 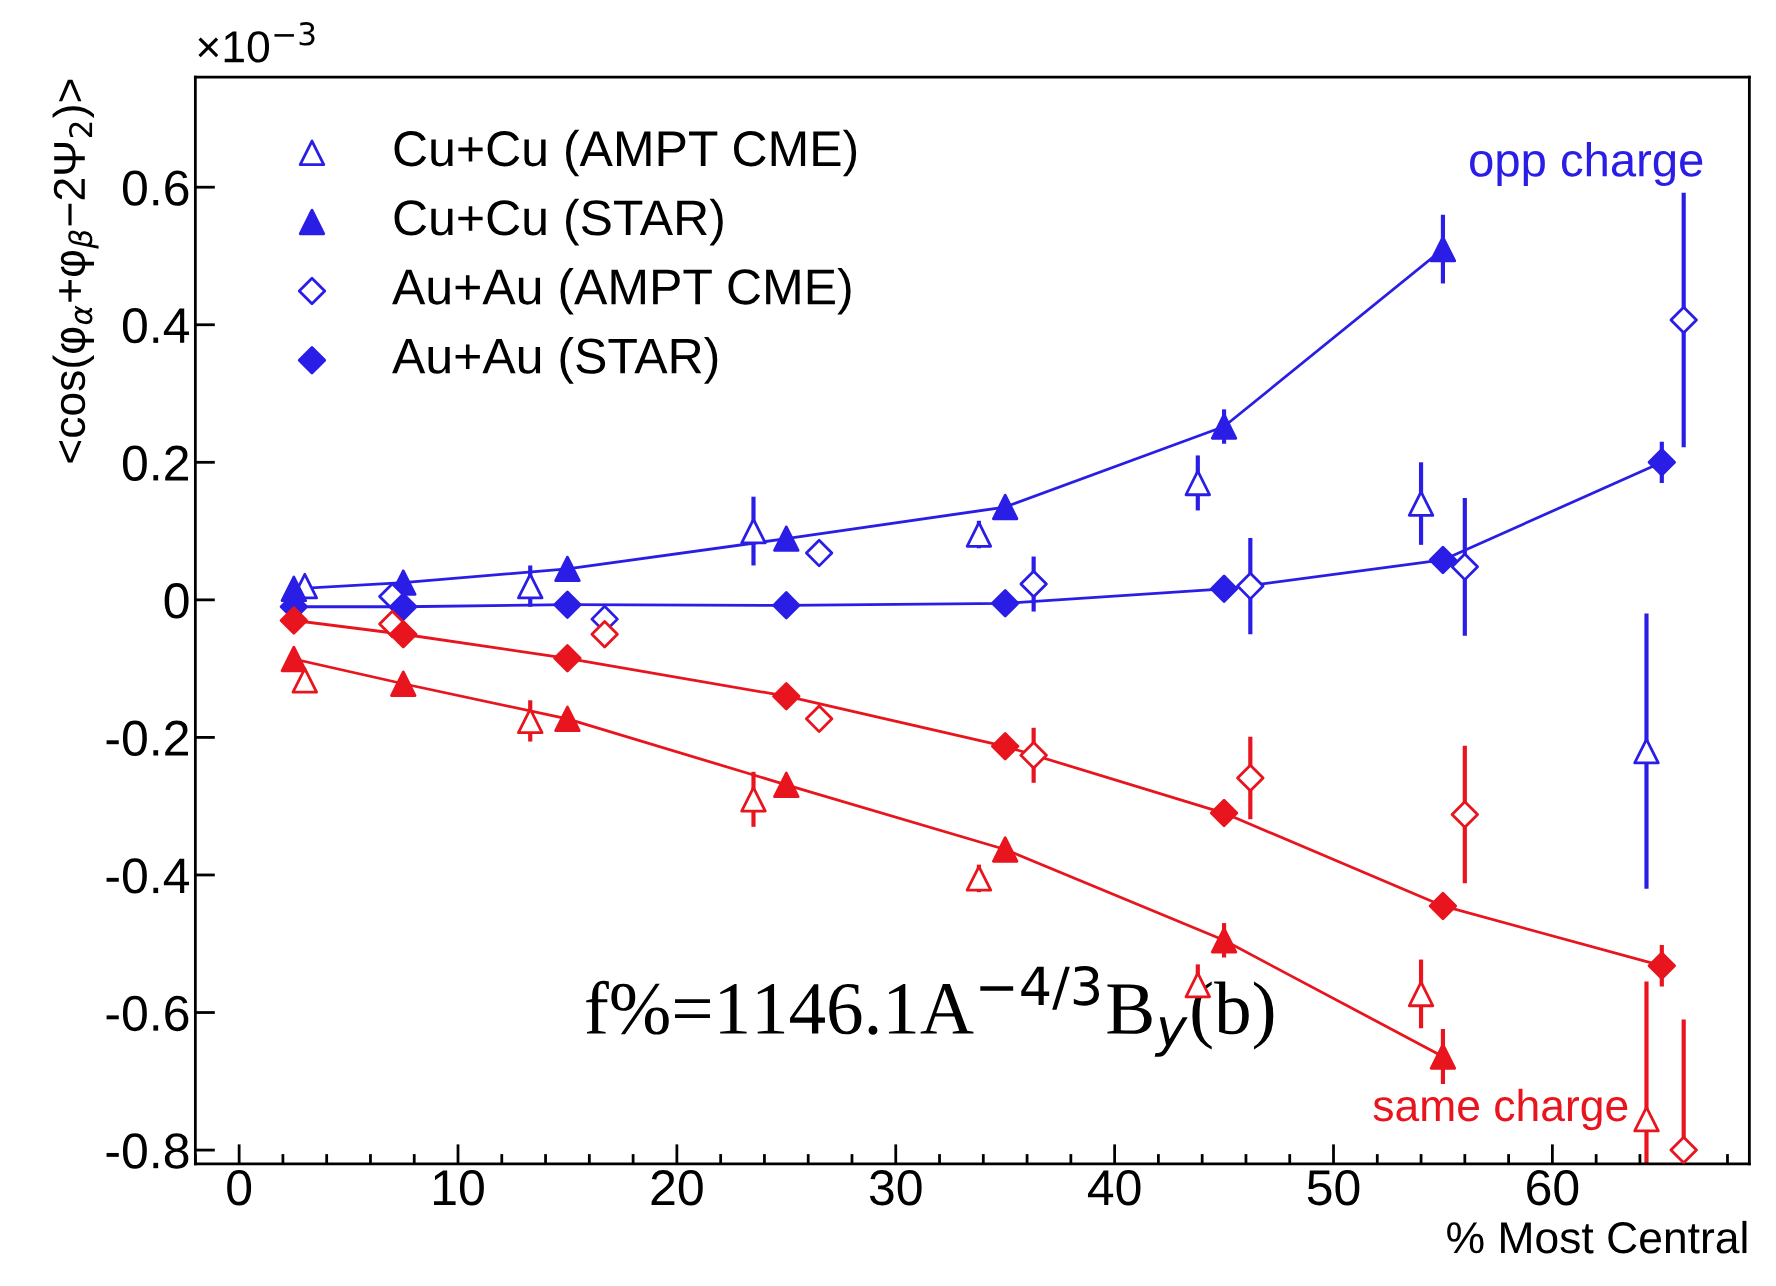 I want to click on y-tick-label: -0.4, so click(x=148, y=876).